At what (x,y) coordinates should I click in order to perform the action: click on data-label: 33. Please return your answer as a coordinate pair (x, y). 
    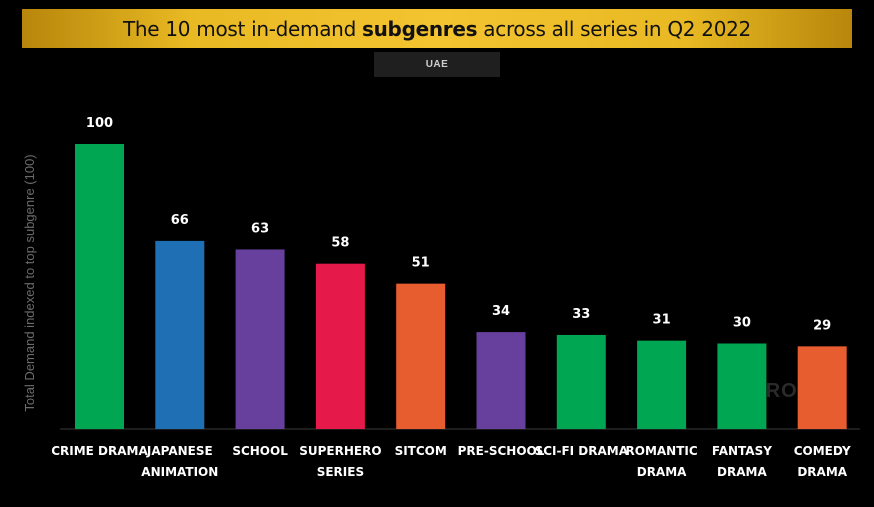
    Looking at the image, I should click on (581, 314).